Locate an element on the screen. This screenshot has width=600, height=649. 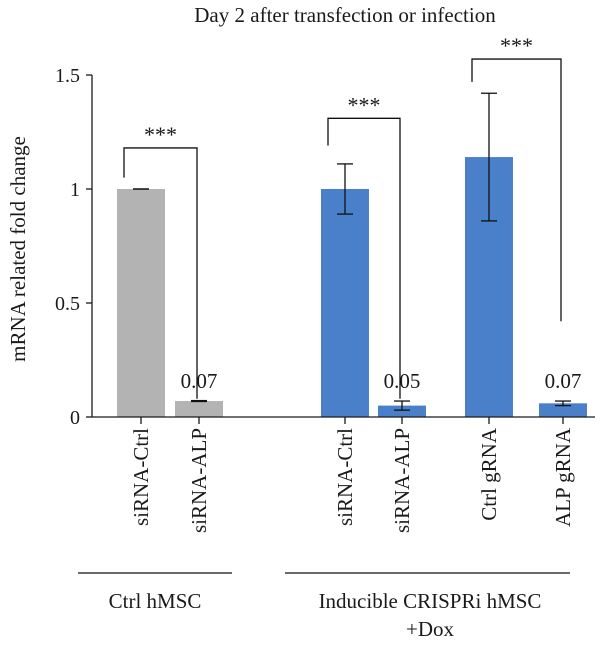
group-label-1-line-1: Ctrl hMSC is located at coordinates (155, 601).